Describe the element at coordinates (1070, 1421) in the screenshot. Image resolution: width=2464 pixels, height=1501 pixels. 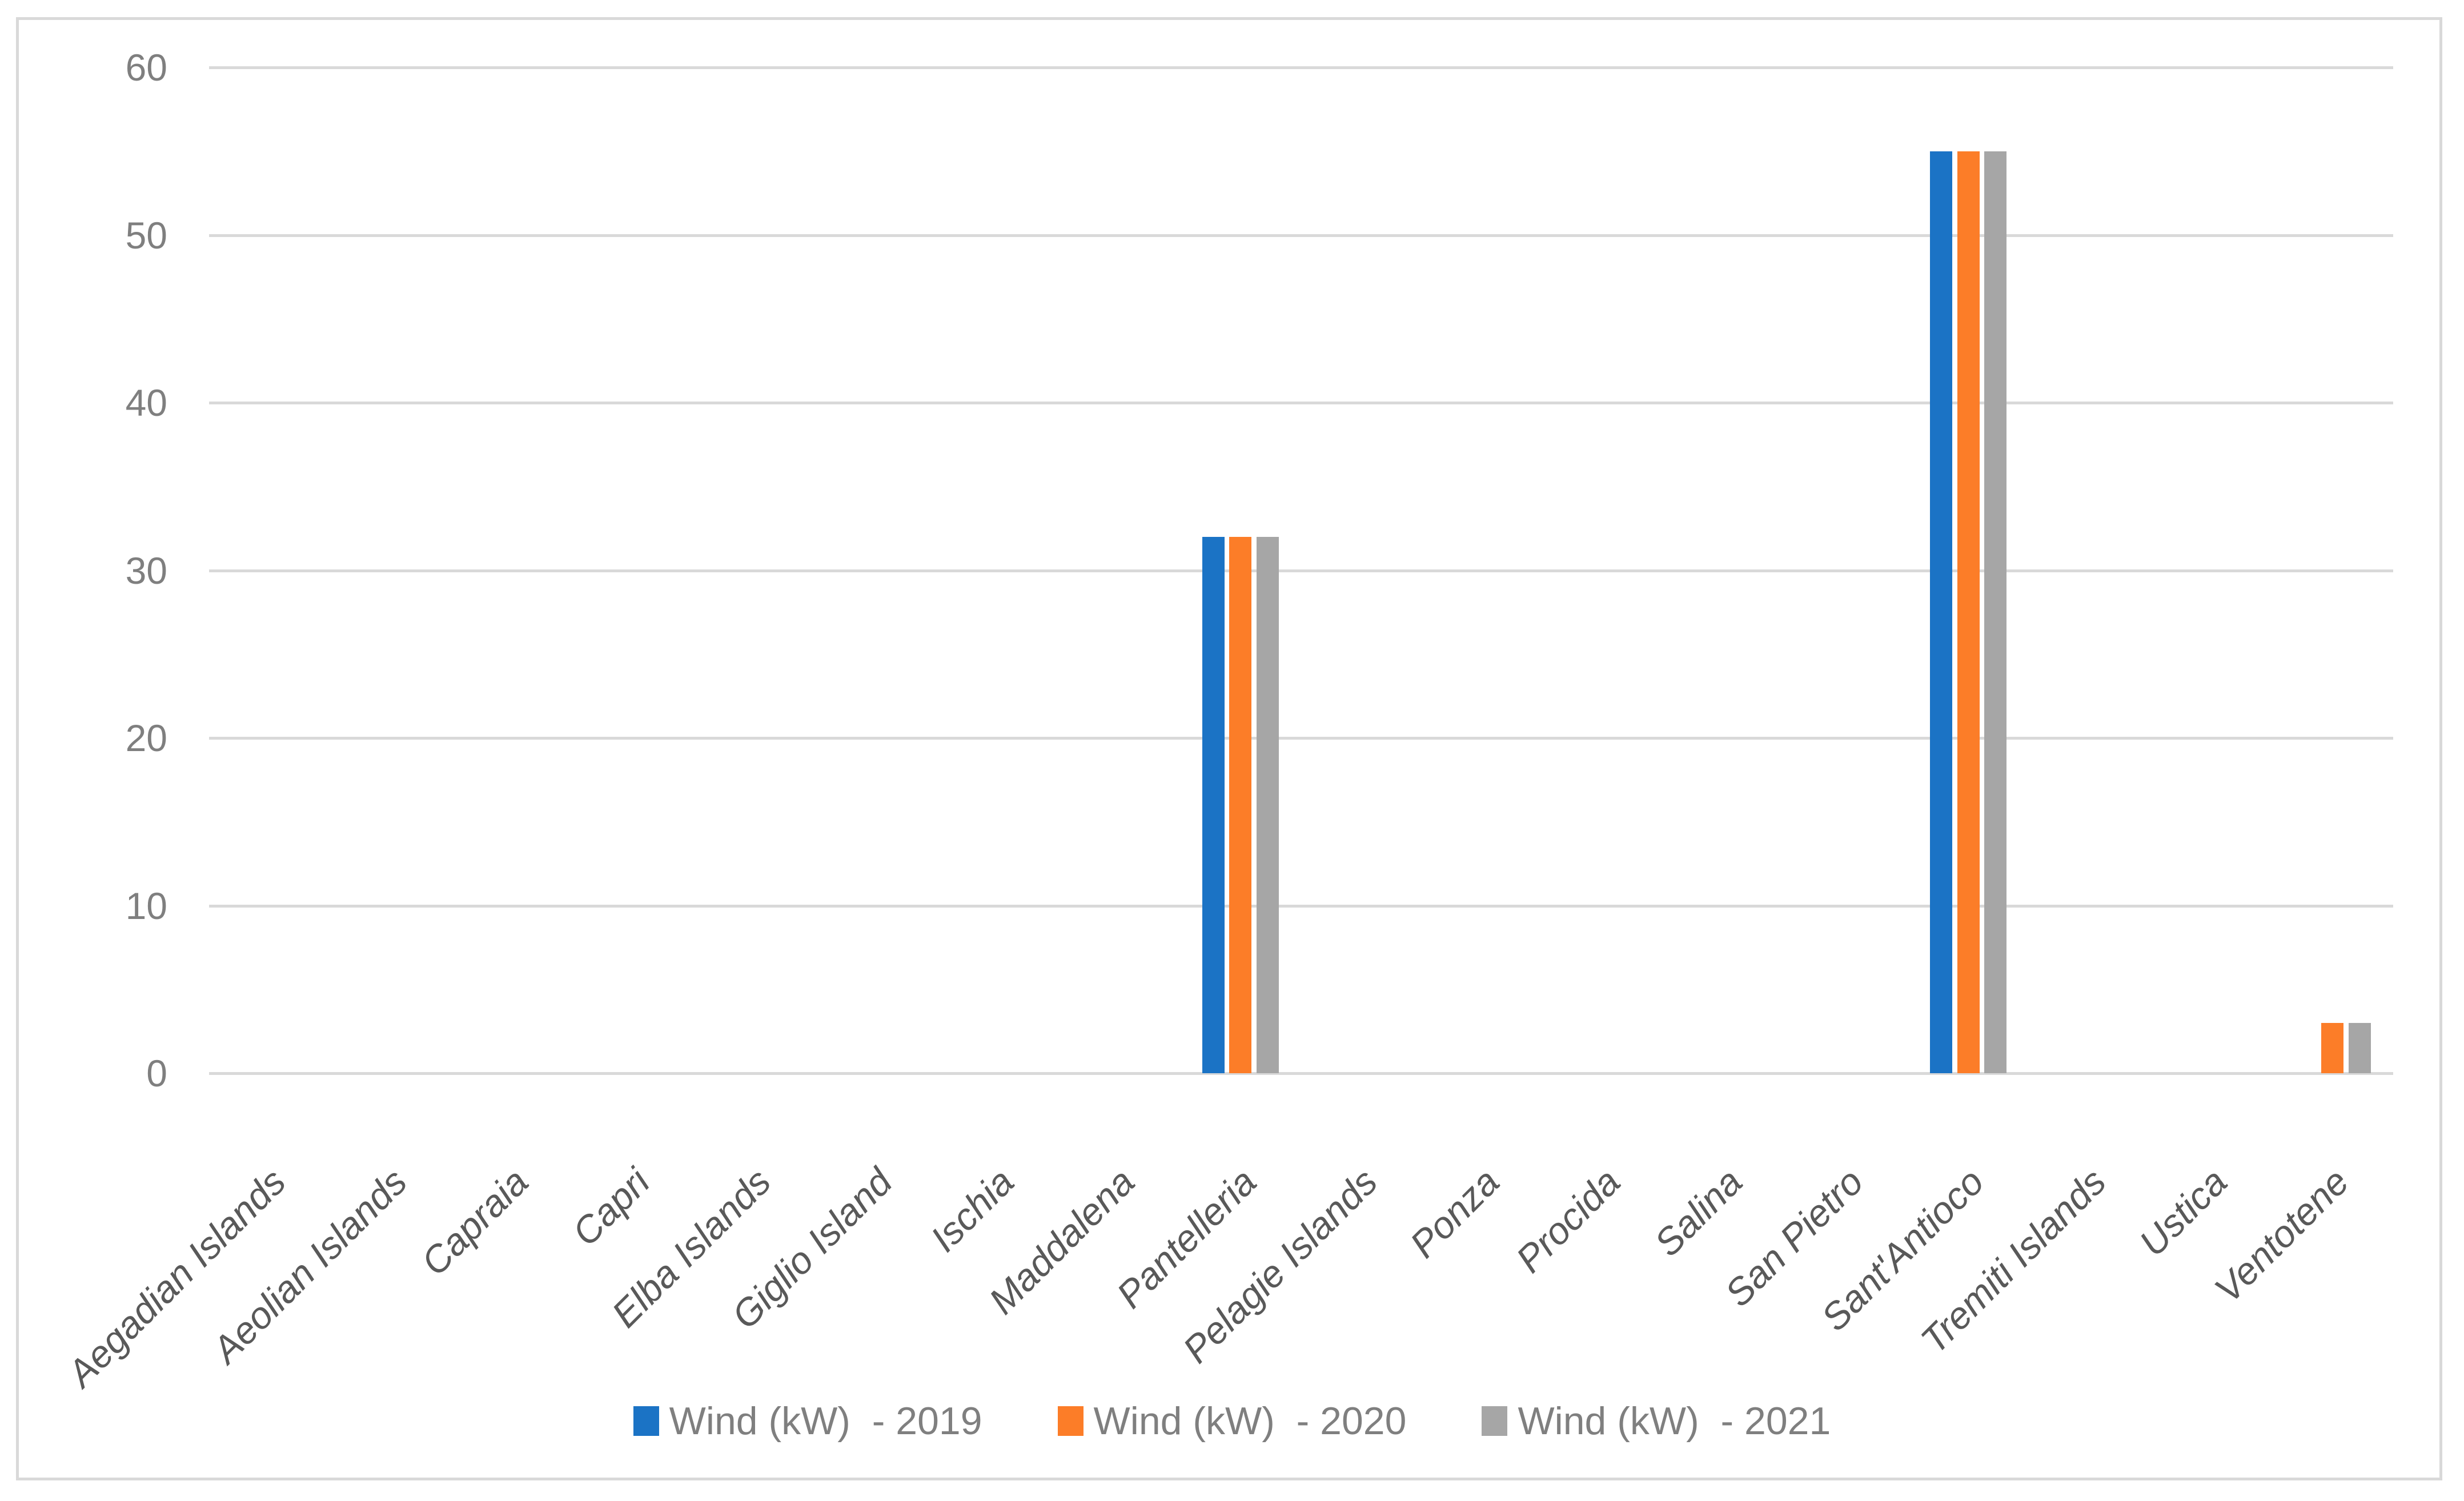
I see `legend-swatch-2020` at that location.